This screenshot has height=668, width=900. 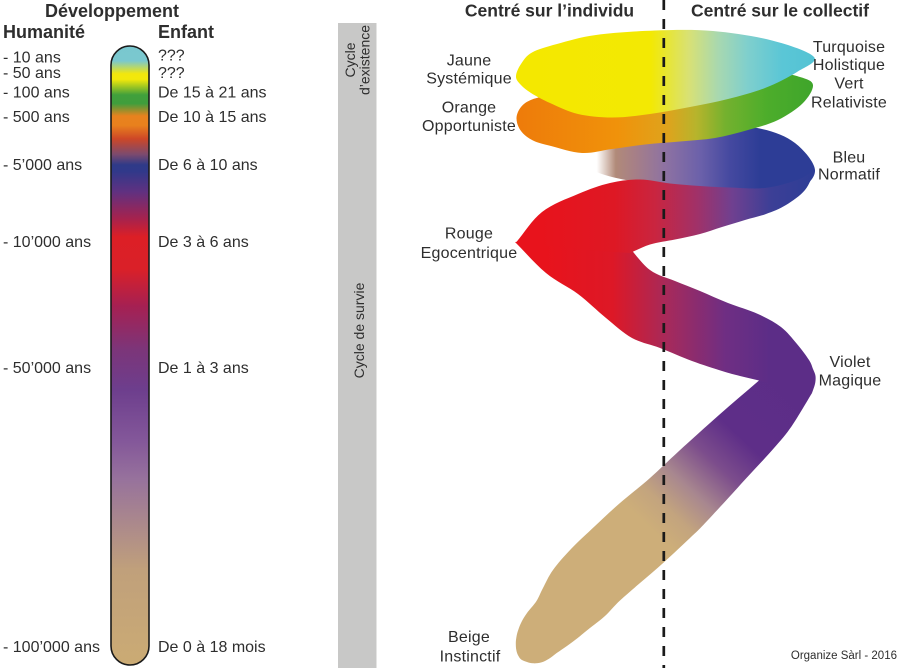 I want to click on svg-text: d’existence, so click(x=365, y=60).